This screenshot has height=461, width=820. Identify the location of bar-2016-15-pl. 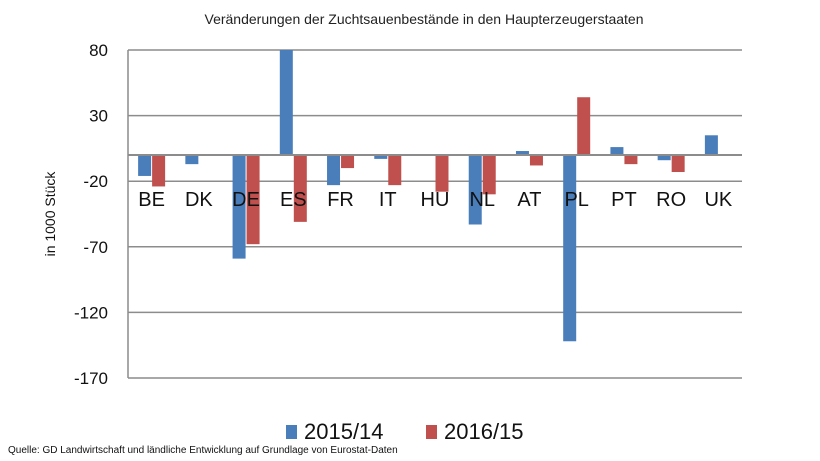
(584, 126).